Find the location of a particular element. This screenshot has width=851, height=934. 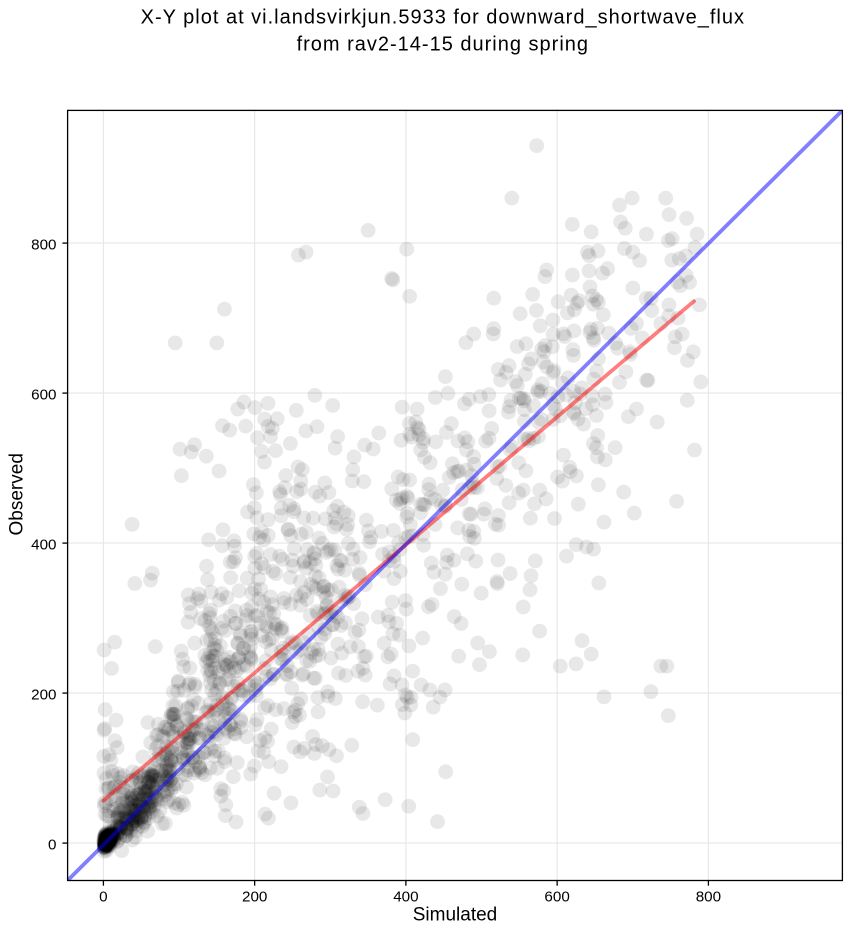

svg-text: Simulated is located at coordinates (455, 915).